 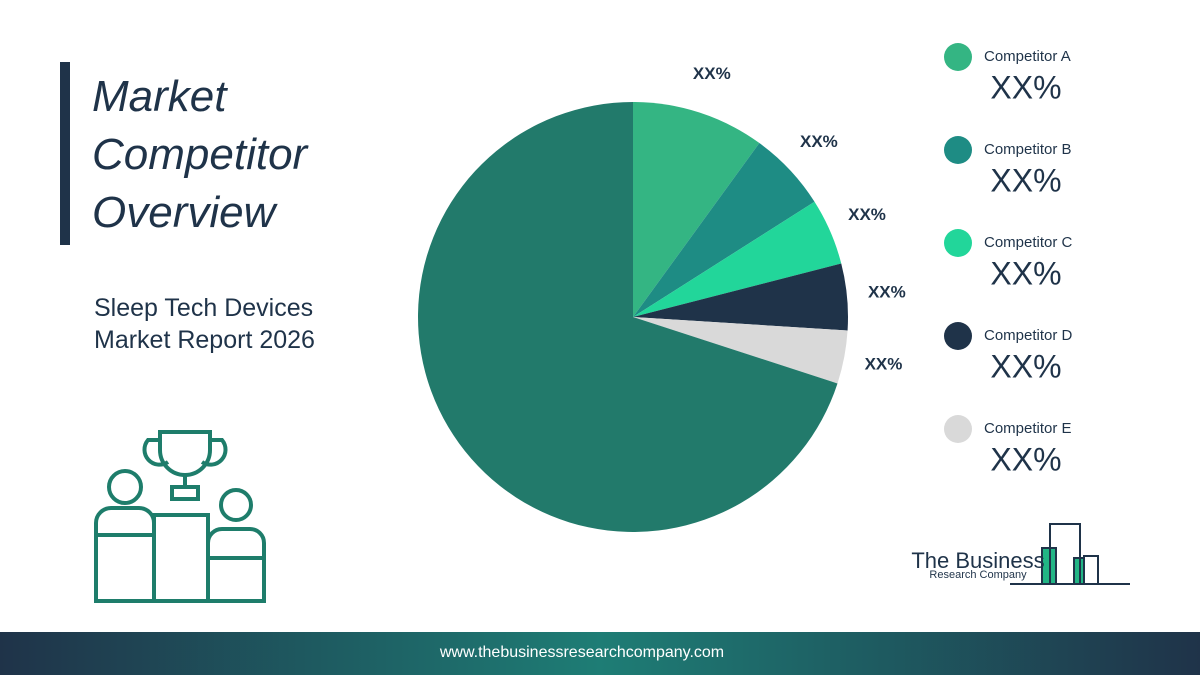 What do you see at coordinates (65, 153) in the screenshot?
I see `title-bar` at bounding box center [65, 153].